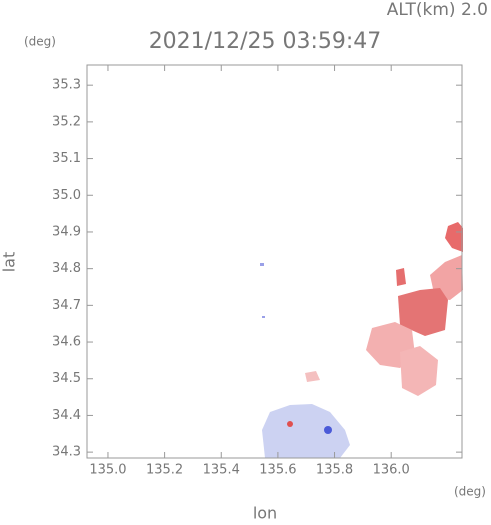 The image size is (491, 525). I want to click on y-tick-label: 35.0, so click(66, 195).